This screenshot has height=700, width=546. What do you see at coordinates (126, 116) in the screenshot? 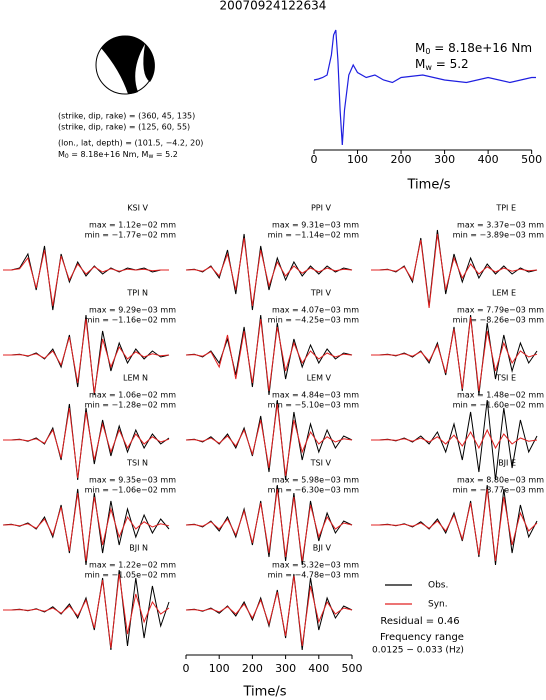
I see `annotation: (strike, dip, rake) = (360, 45, 135)` at bounding box center [126, 116].